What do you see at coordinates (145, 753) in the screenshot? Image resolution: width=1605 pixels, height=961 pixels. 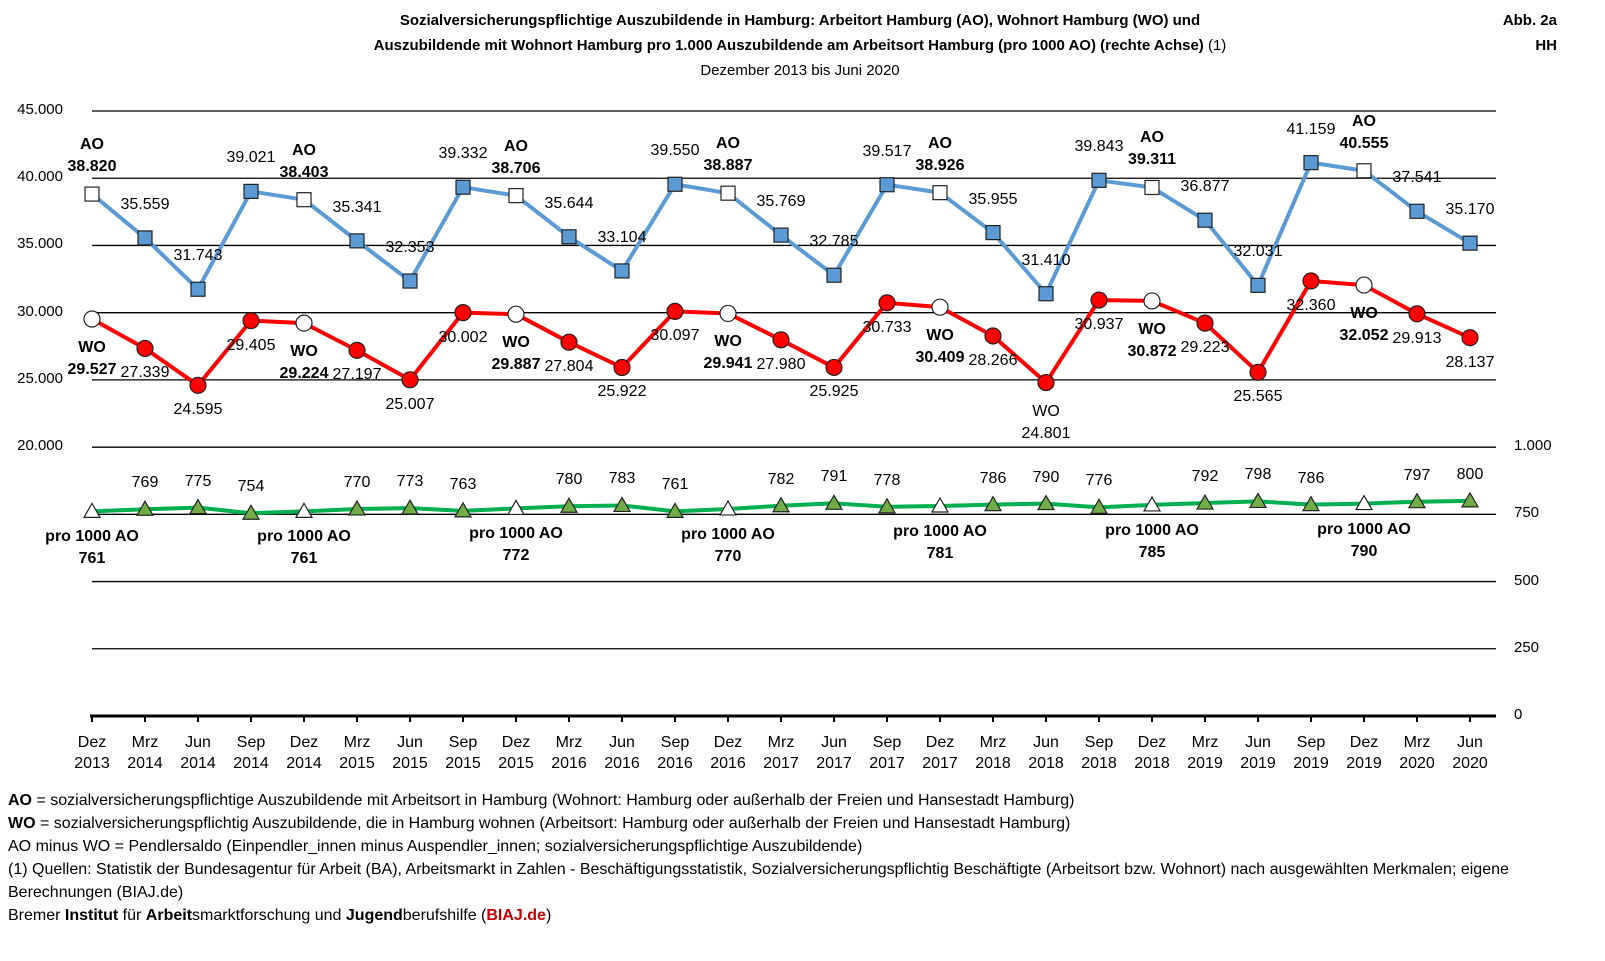 I see `x-tick-label: Mrz 2014` at bounding box center [145, 753].